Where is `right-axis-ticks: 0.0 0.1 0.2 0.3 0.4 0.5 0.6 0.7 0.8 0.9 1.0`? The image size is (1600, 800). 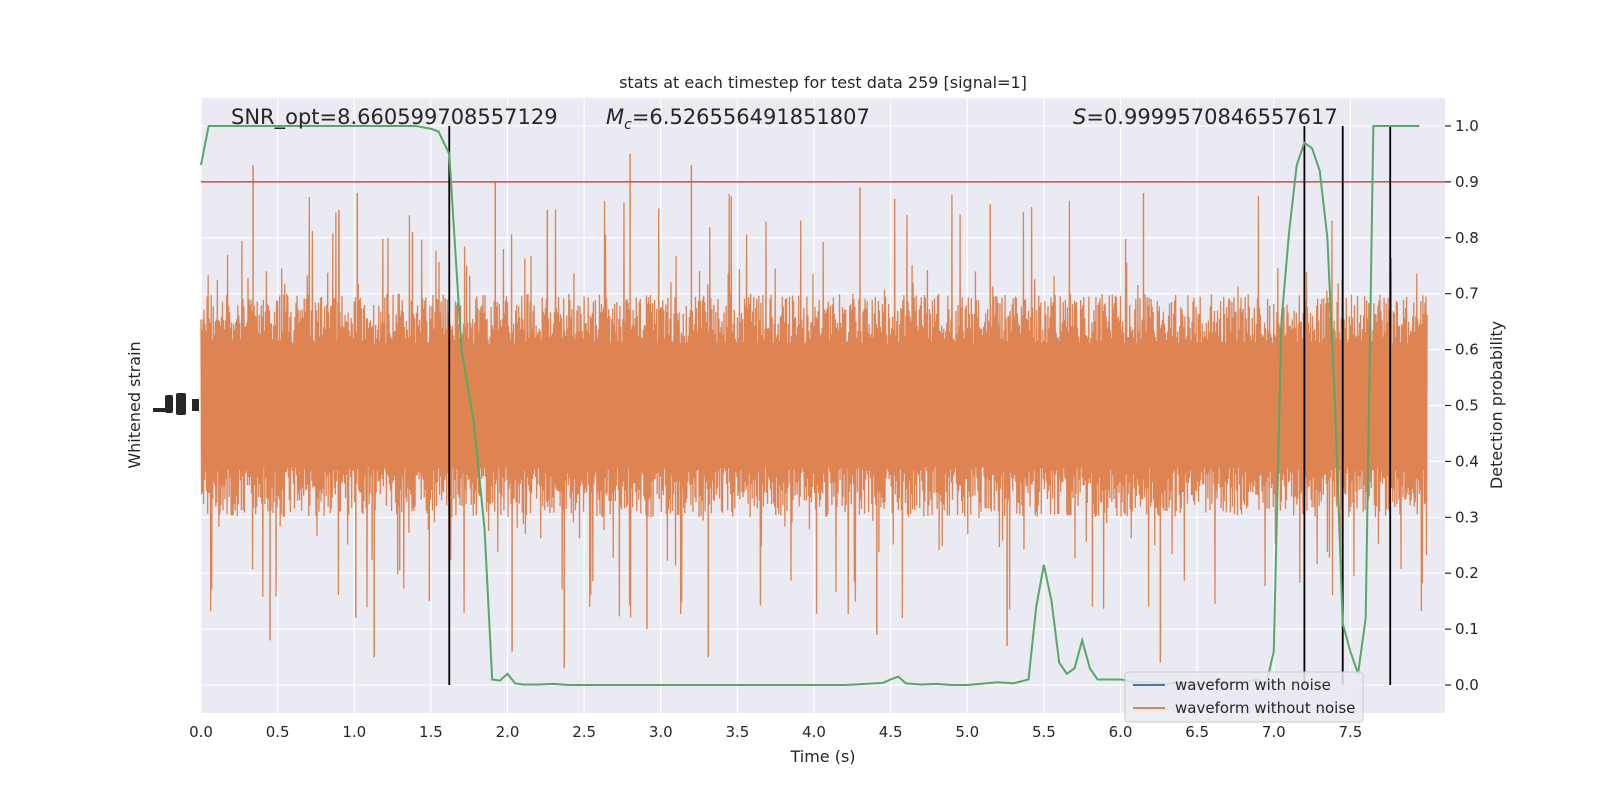 right-axis-ticks: 0.0 0.1 0.2 0.3 0.4 0.5 0.6 0.7 0.8 0.9 1.0 is located at coordinates (1462, 405).